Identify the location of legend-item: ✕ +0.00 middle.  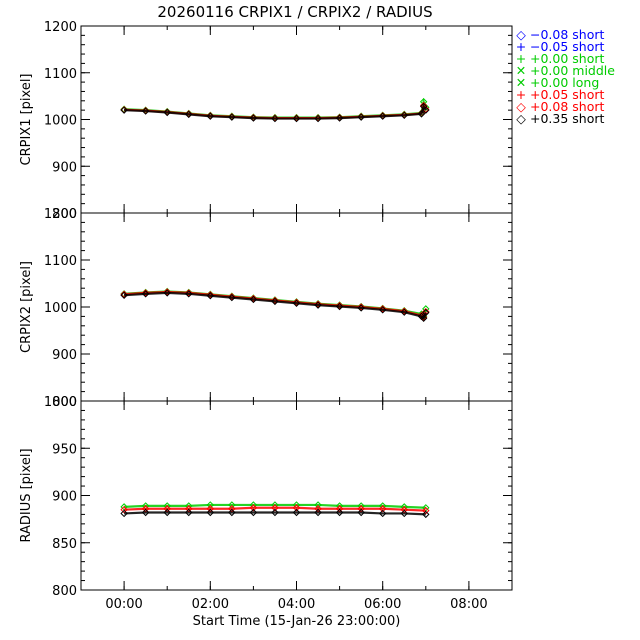
(575, 70).